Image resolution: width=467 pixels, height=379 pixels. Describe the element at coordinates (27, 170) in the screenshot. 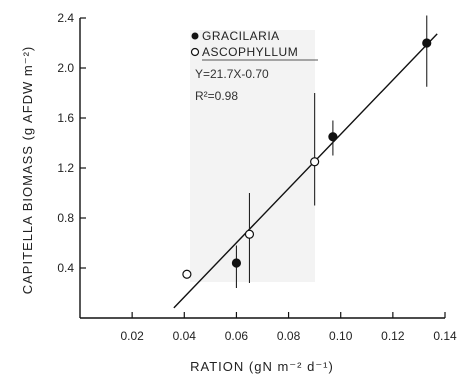

I see `y-axis-label: CAPITELLA BIOMASS (g AFDW m⁻²)` at that location.